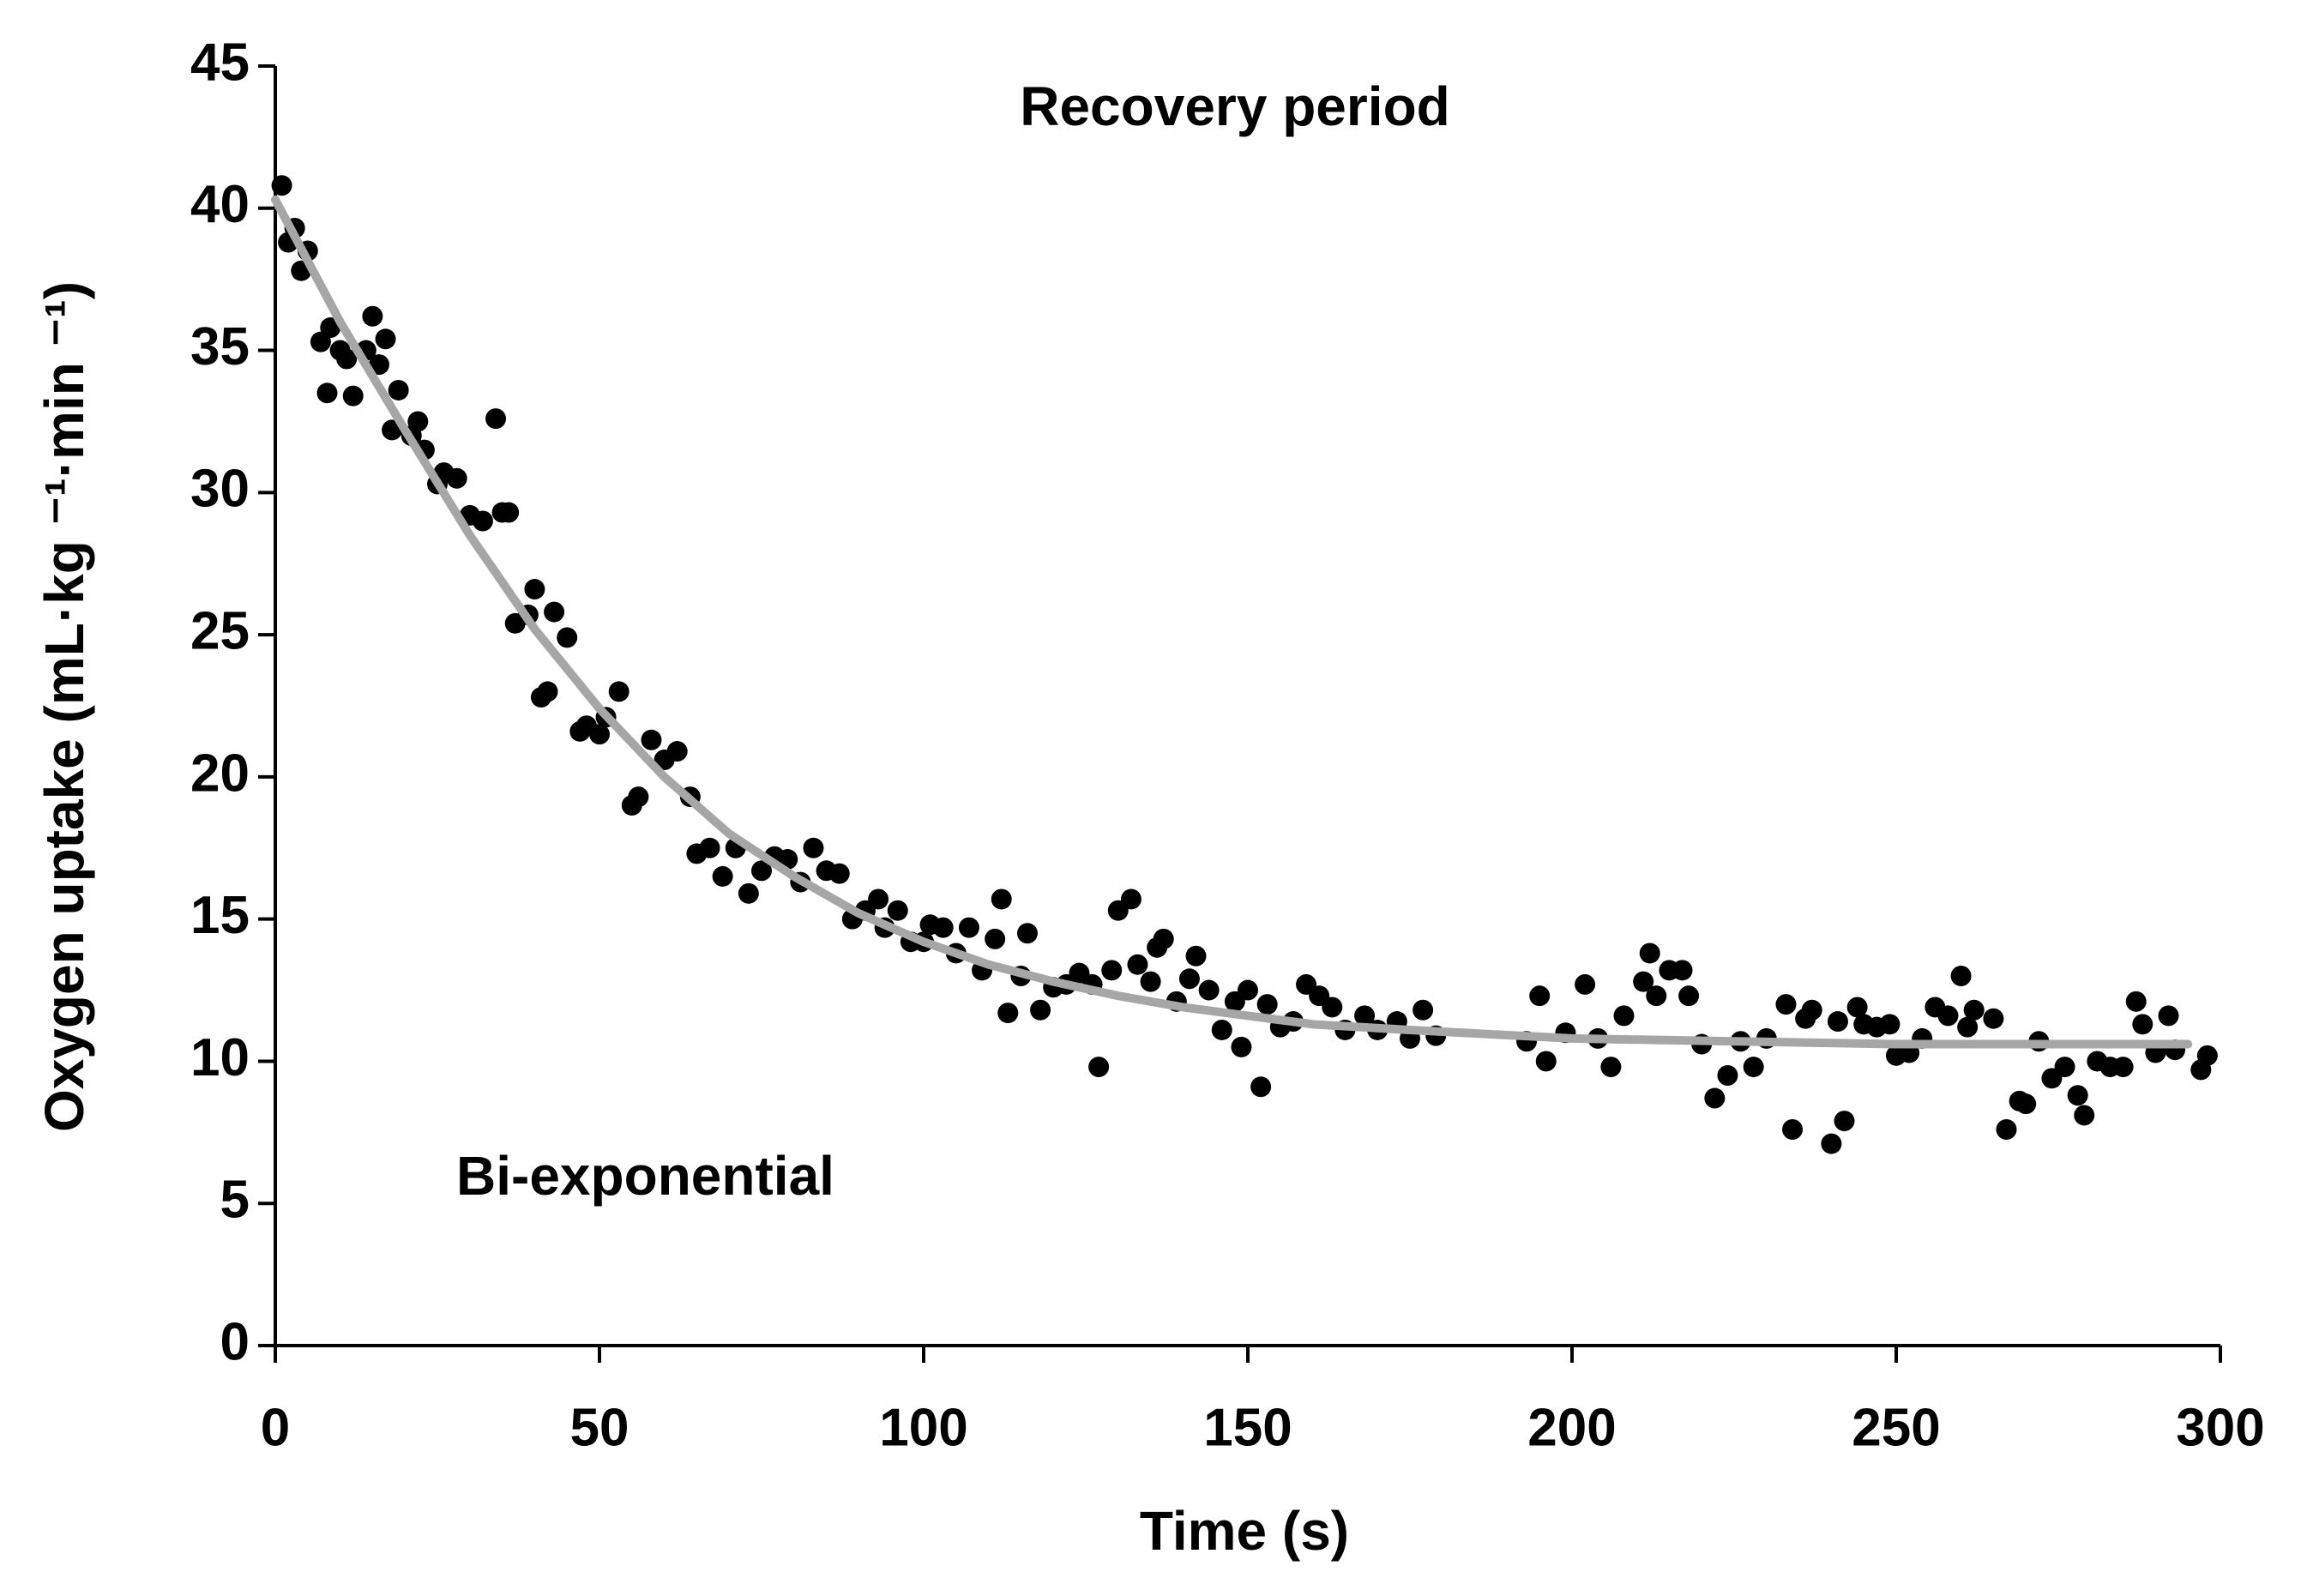  I want to click on x-tick-label: 0, so click(275, 1427).